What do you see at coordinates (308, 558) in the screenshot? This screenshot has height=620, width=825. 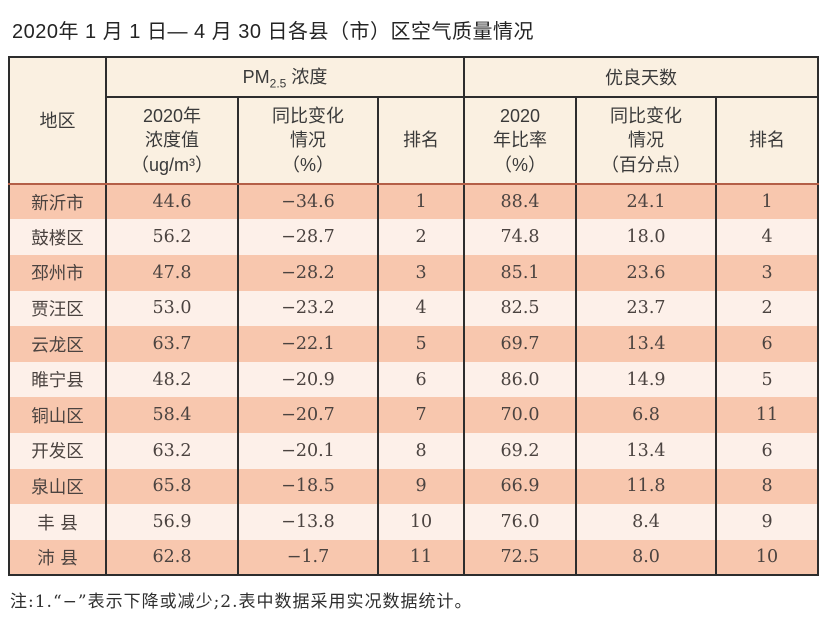 I see `pm-change-cell: −1.7` at bounding box center [308, 558].